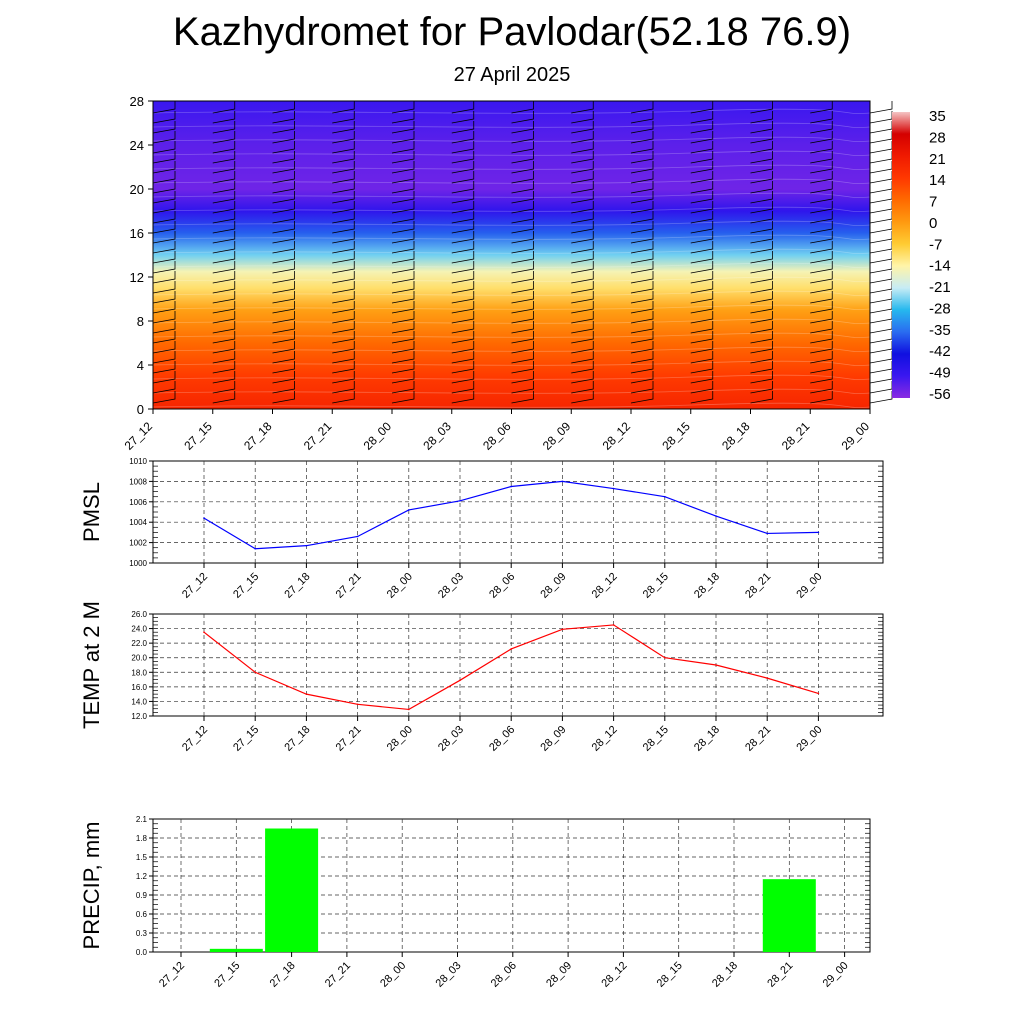 The image size is (1024, 1024). Describe the element at coordinates (137, 189) in the screenshot. I see `heatmap-y-tick-label: 20` at that location.